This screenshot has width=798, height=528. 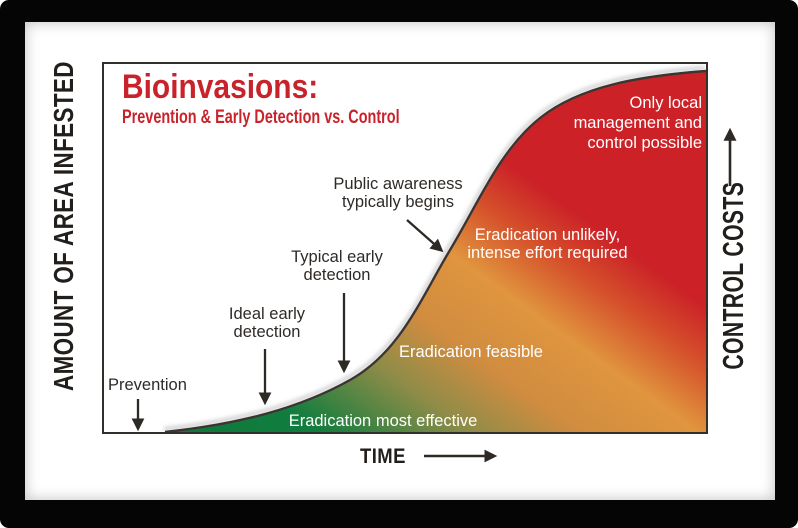 I want to click on annotation-prevention: Prevention, so click(x=147, y=385).